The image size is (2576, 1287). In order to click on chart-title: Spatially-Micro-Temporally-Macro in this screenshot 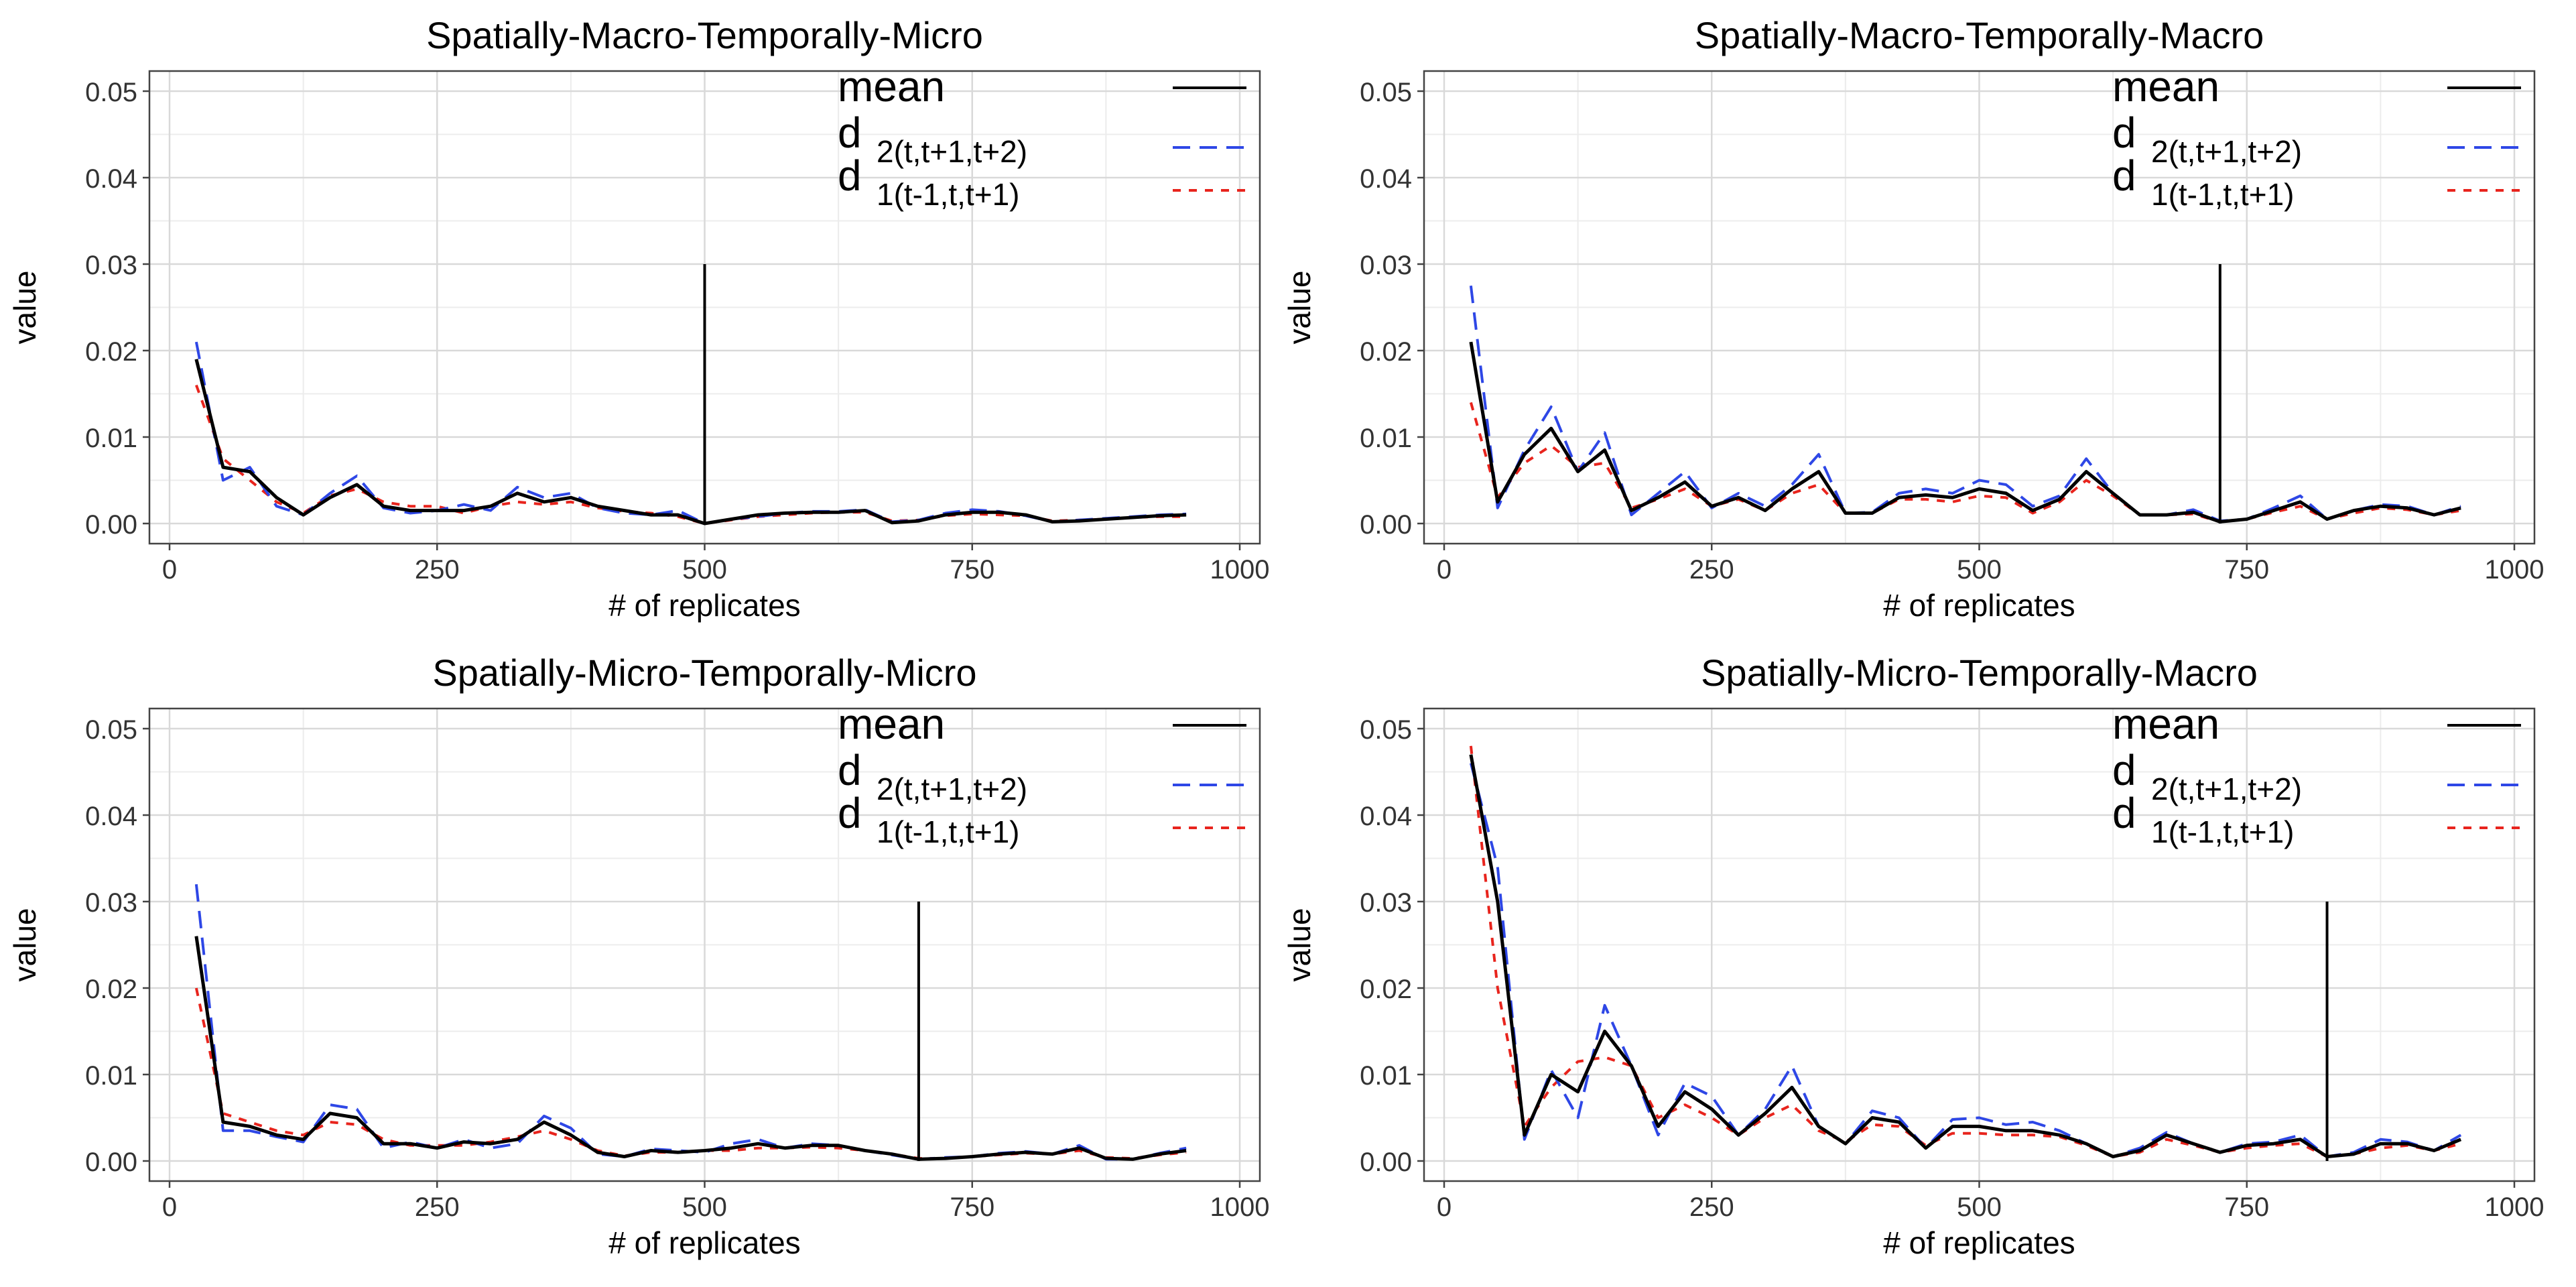, I will do `click(1979, 673)`.